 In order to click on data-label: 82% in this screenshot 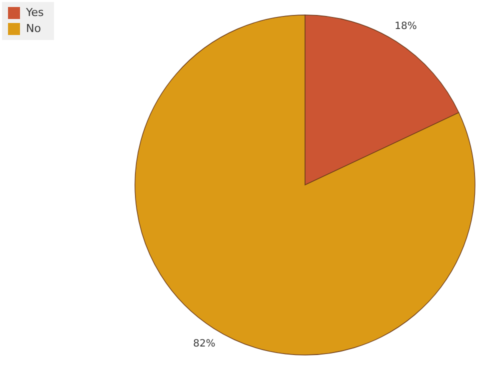, I will do `click(204, 344)`.